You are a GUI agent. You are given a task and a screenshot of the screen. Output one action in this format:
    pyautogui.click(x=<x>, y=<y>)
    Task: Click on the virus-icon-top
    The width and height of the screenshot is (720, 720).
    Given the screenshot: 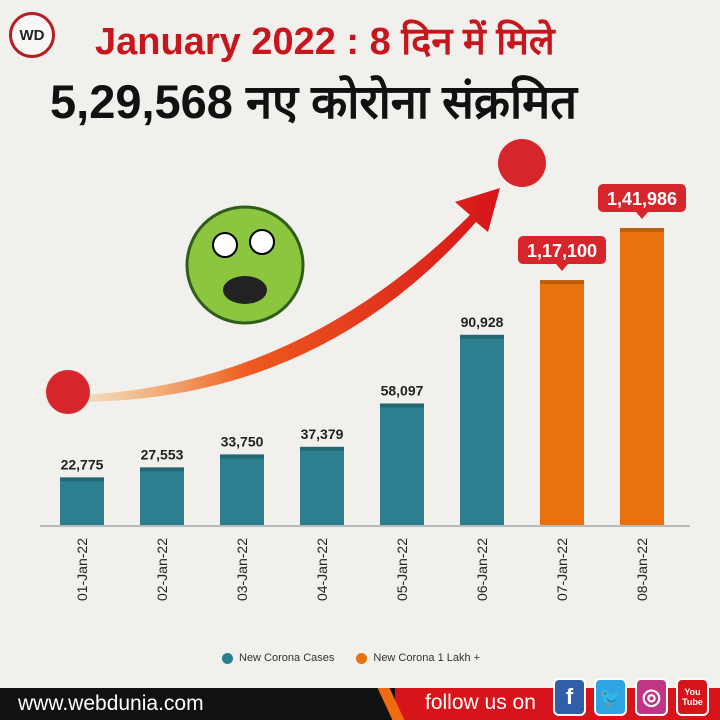 What is the action you would take?
    pyautogui.click(x=522, y=163)
    